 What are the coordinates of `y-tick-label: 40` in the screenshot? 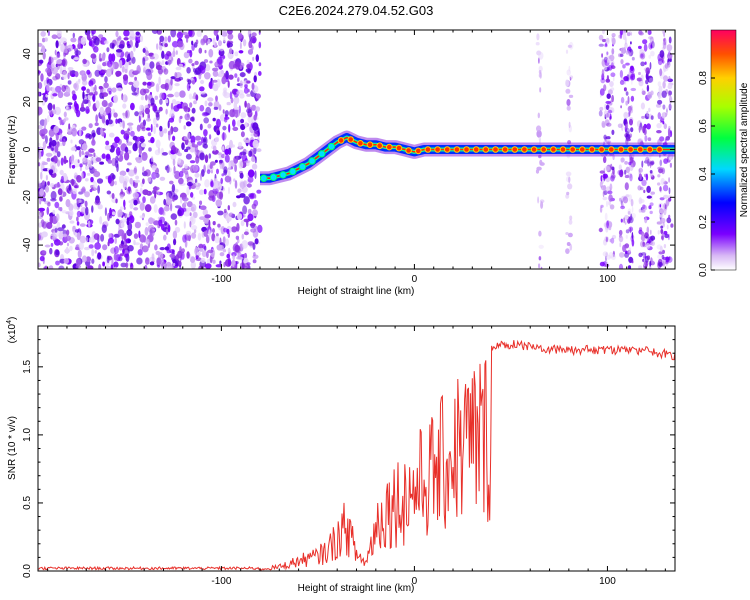 It's located at (27, 54).